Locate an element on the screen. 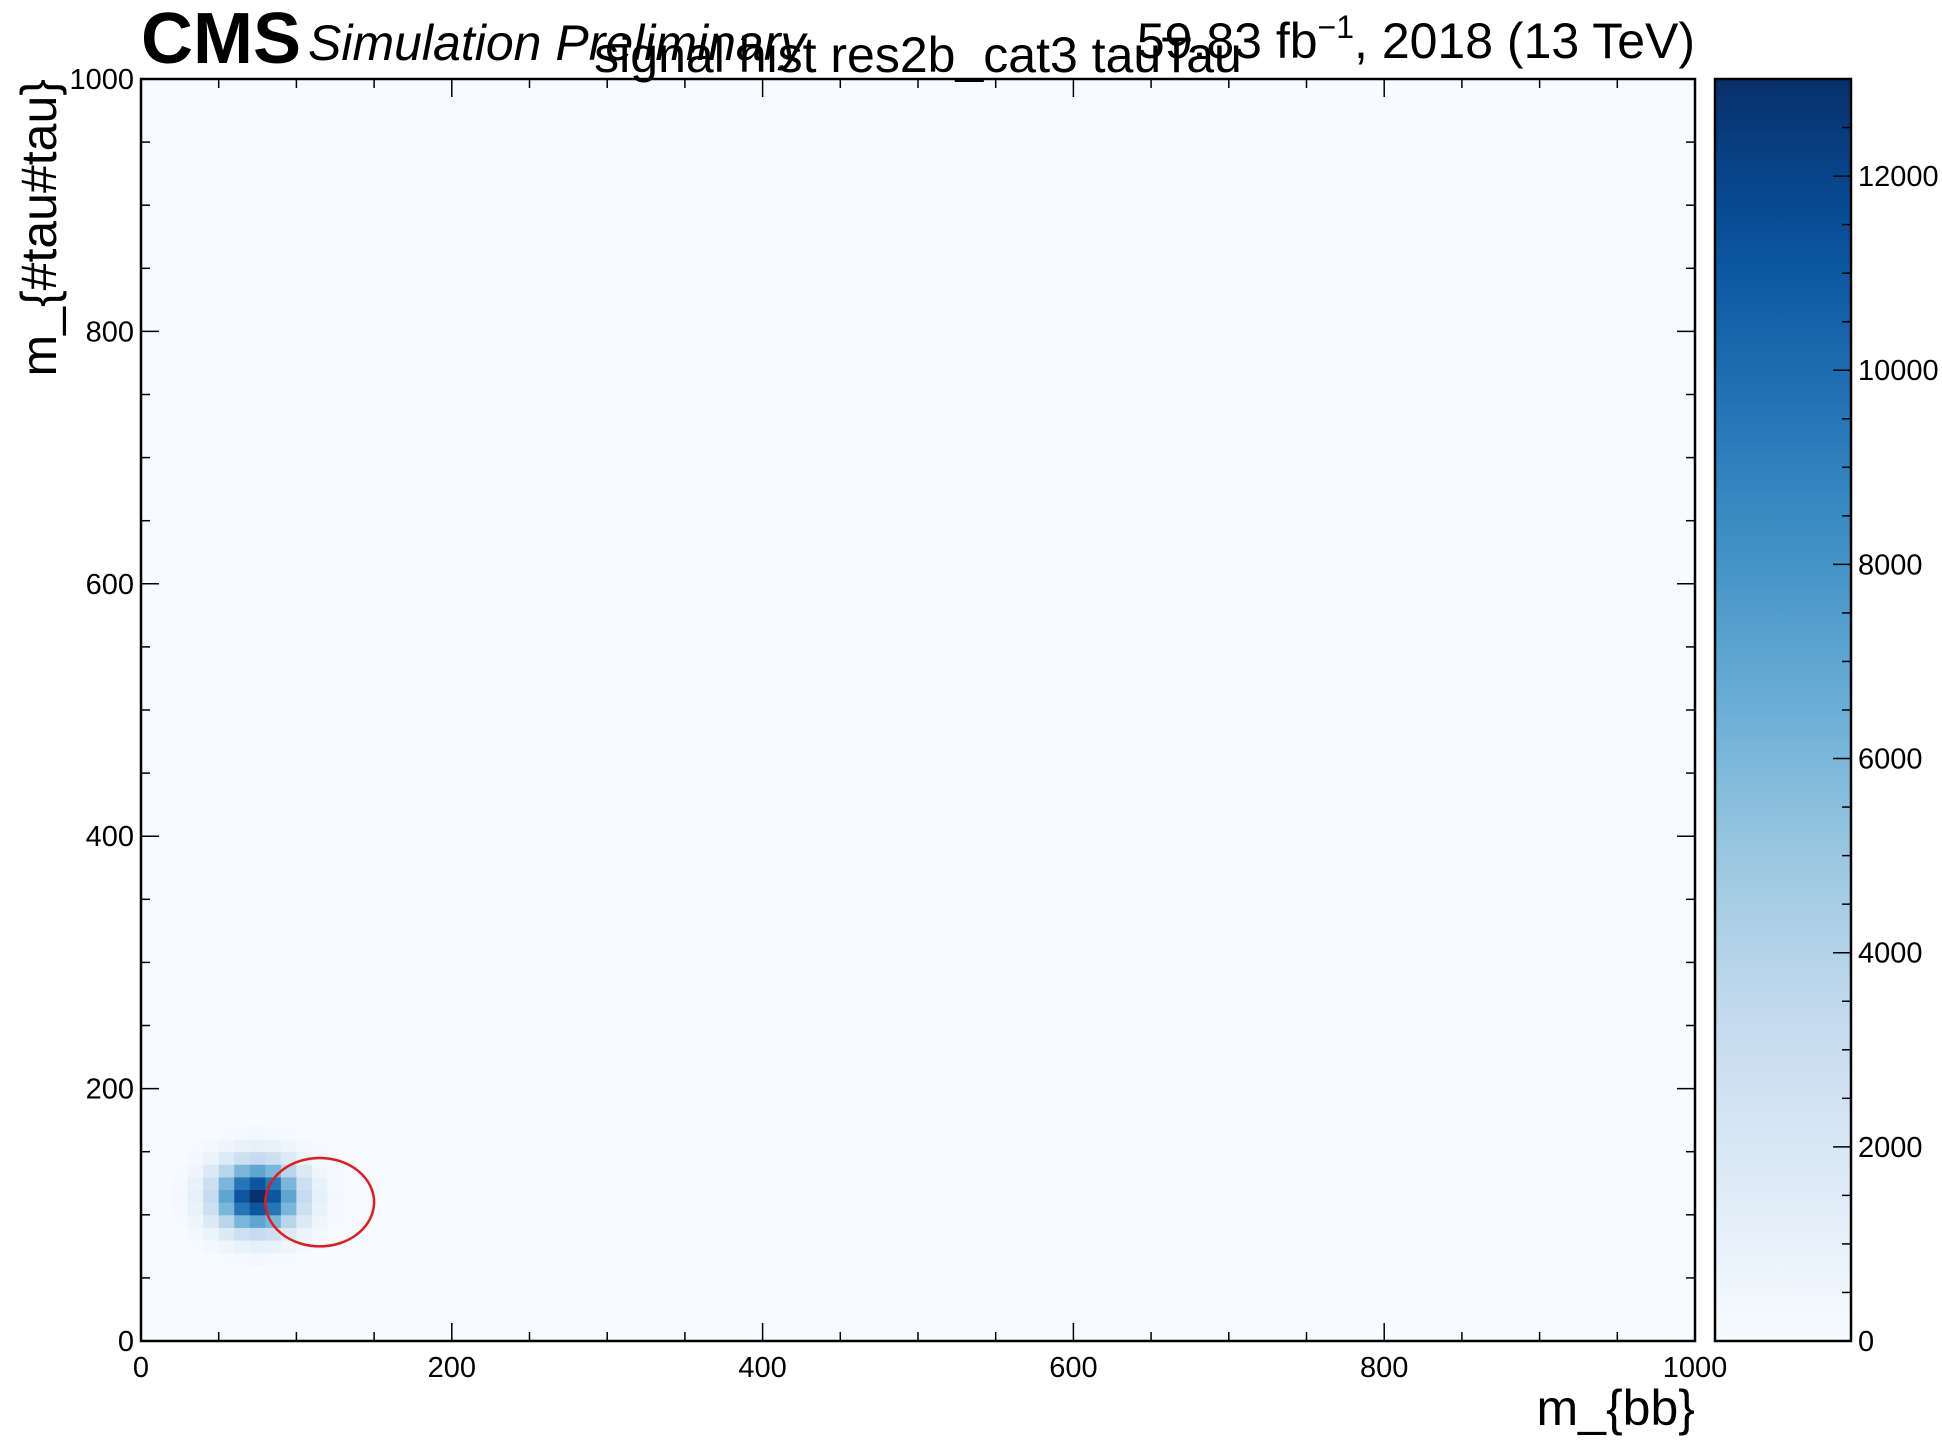 Image resolution: width=1942 pixels, height=1441 pixels. x-axis-label: m_{bb} is located at coordinates (1616, 1408).